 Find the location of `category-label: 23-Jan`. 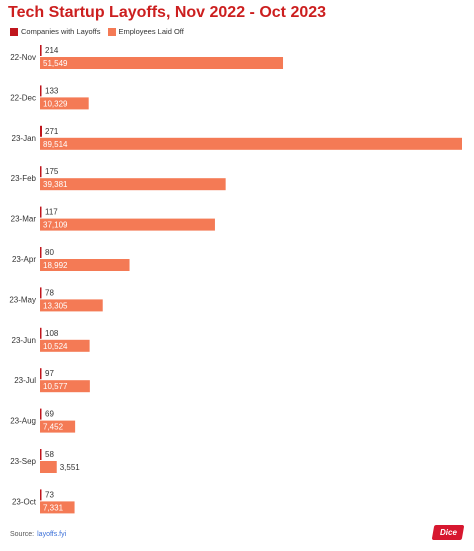

category-label: 23-Jan is located at coordinates (24, 138).